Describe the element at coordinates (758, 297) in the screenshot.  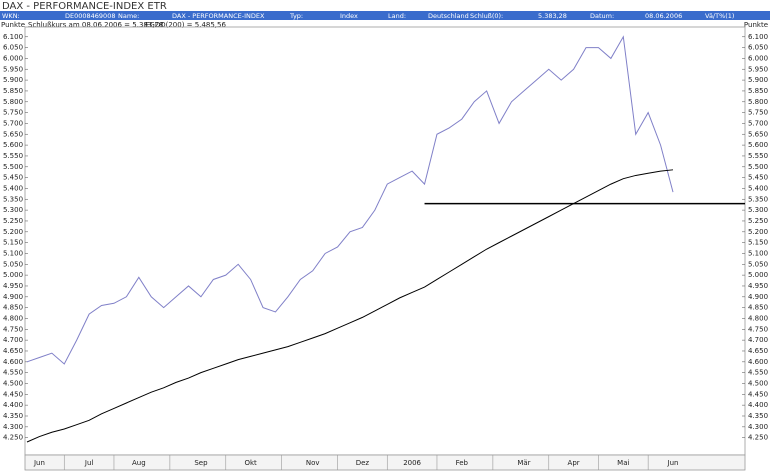
I see `y-tick-label-right: 4.900` at that location.